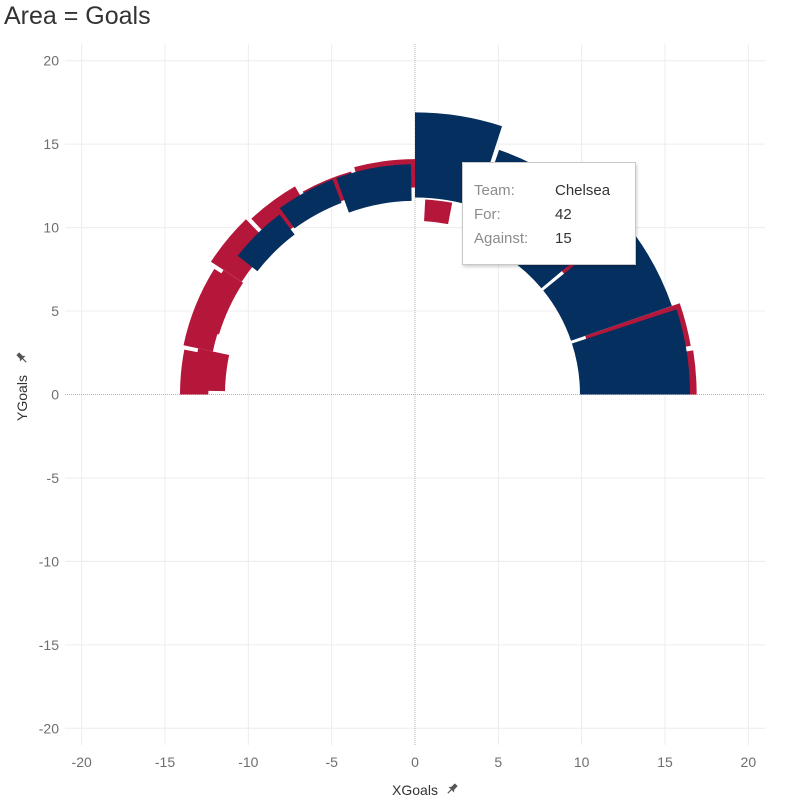 This screenshot has height=806, width=800. I want to click on x-tick-label: -10, so click(248, 762).